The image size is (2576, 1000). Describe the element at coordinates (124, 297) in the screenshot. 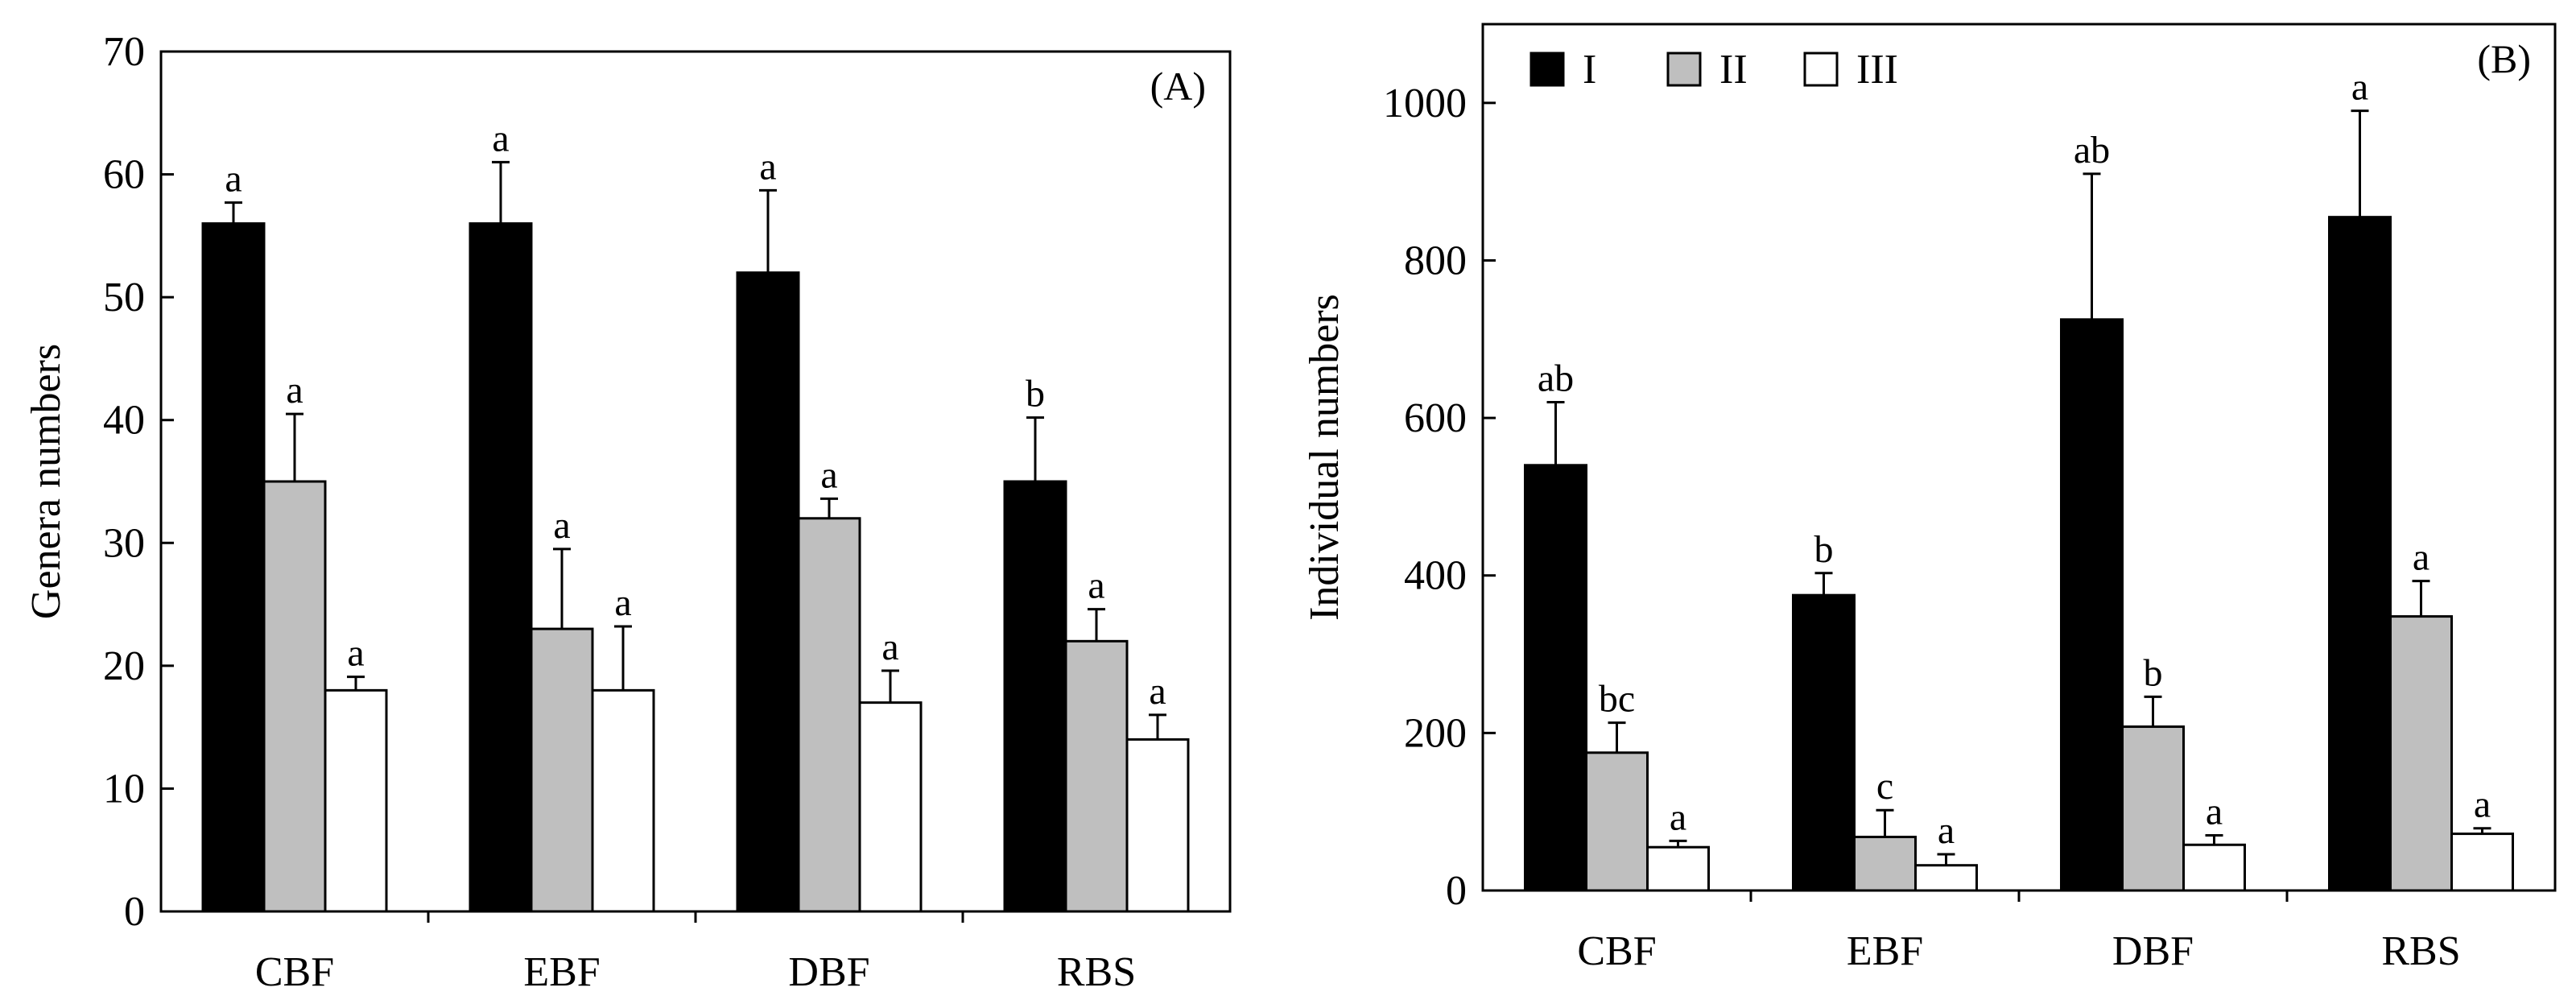

I see `y-tick-label: 50` at that location.